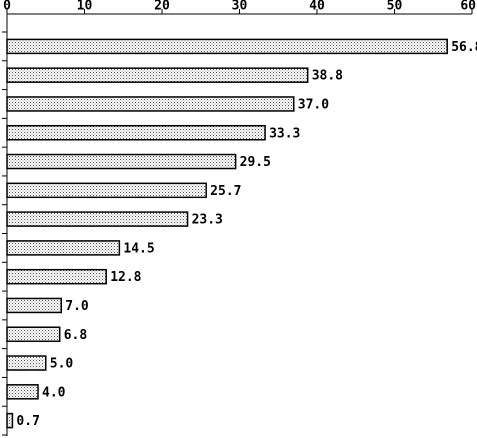 This screenshot has height=438, width=477. What do you see at coordinates (255, 162) in the screenshot?
I see `value-label: 29.5` at bounding box center [255, 162].